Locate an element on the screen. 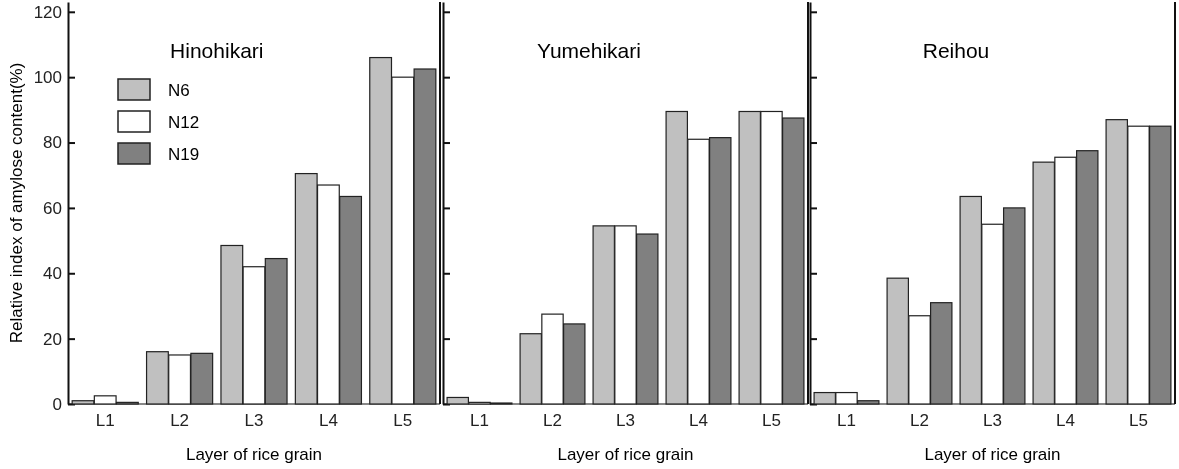  legend-label: N6 is located at coordinates (179, 90).